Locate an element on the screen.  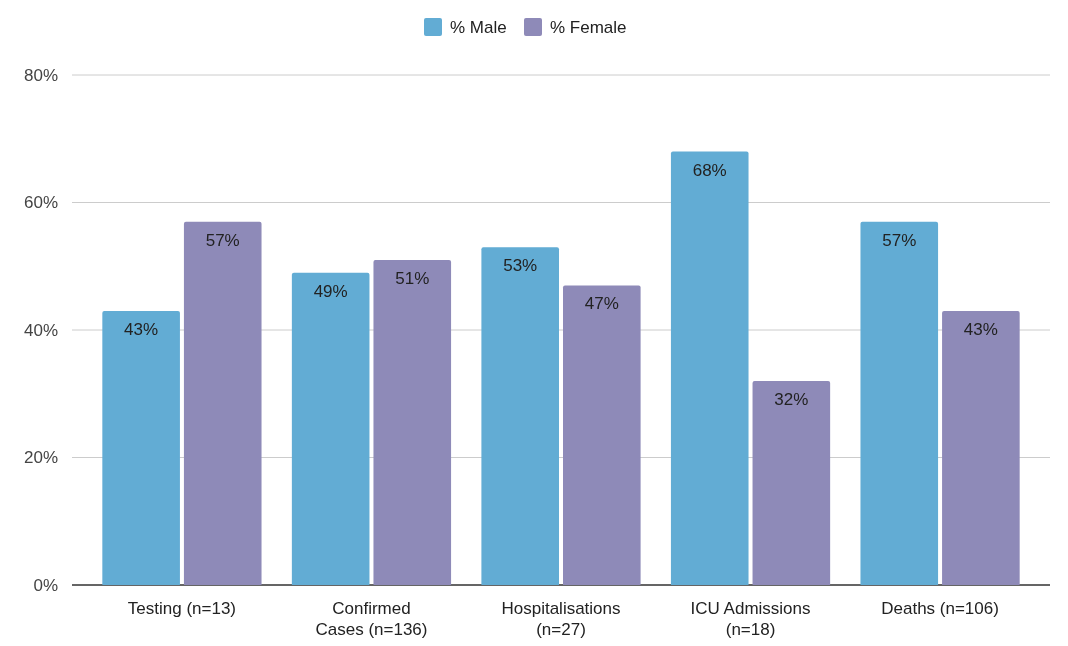
y-tick-label: 40% is located at coordinates (40, 330).